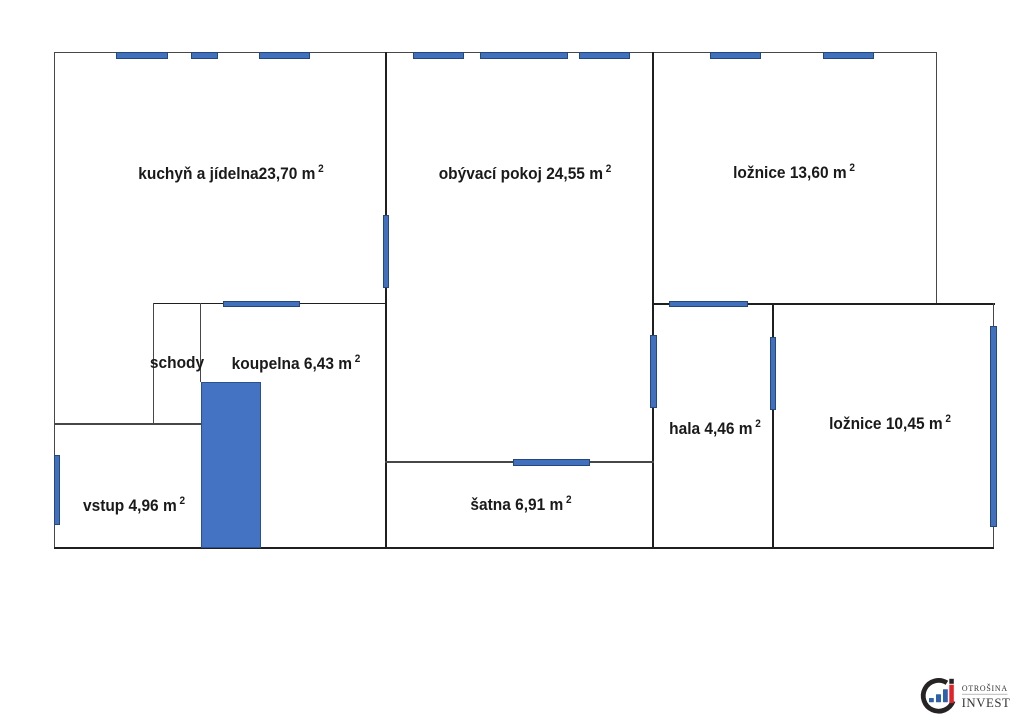 Image resolution: width=1024 pixels, height=724 pixels. Describe the element at coordinates (986, 703) in the screenshot. I see `svg-text: INVEST` at that location.